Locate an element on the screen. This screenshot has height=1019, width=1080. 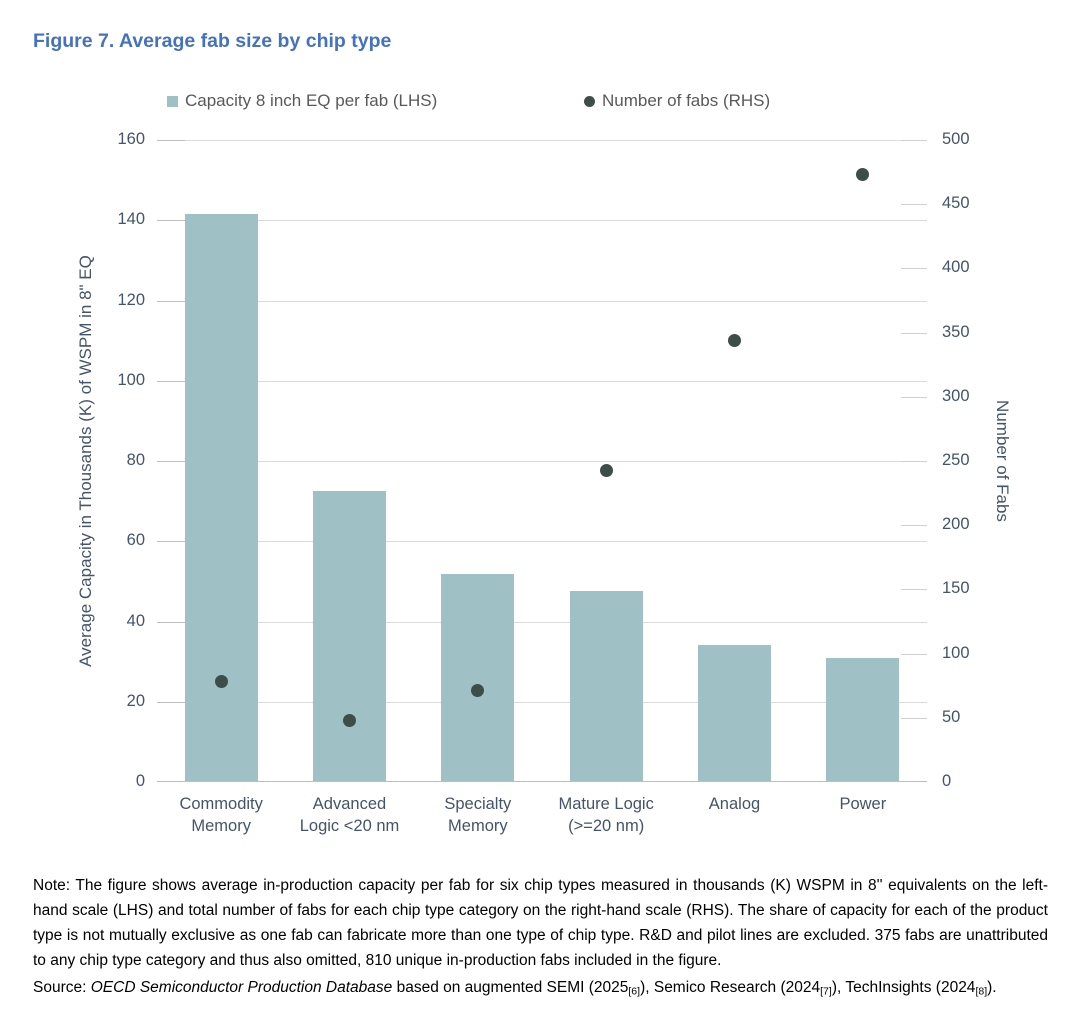
category-label-mature-logic-20-nm: Mature Logic (>=20 nm) is located at coordinates (606, 815).